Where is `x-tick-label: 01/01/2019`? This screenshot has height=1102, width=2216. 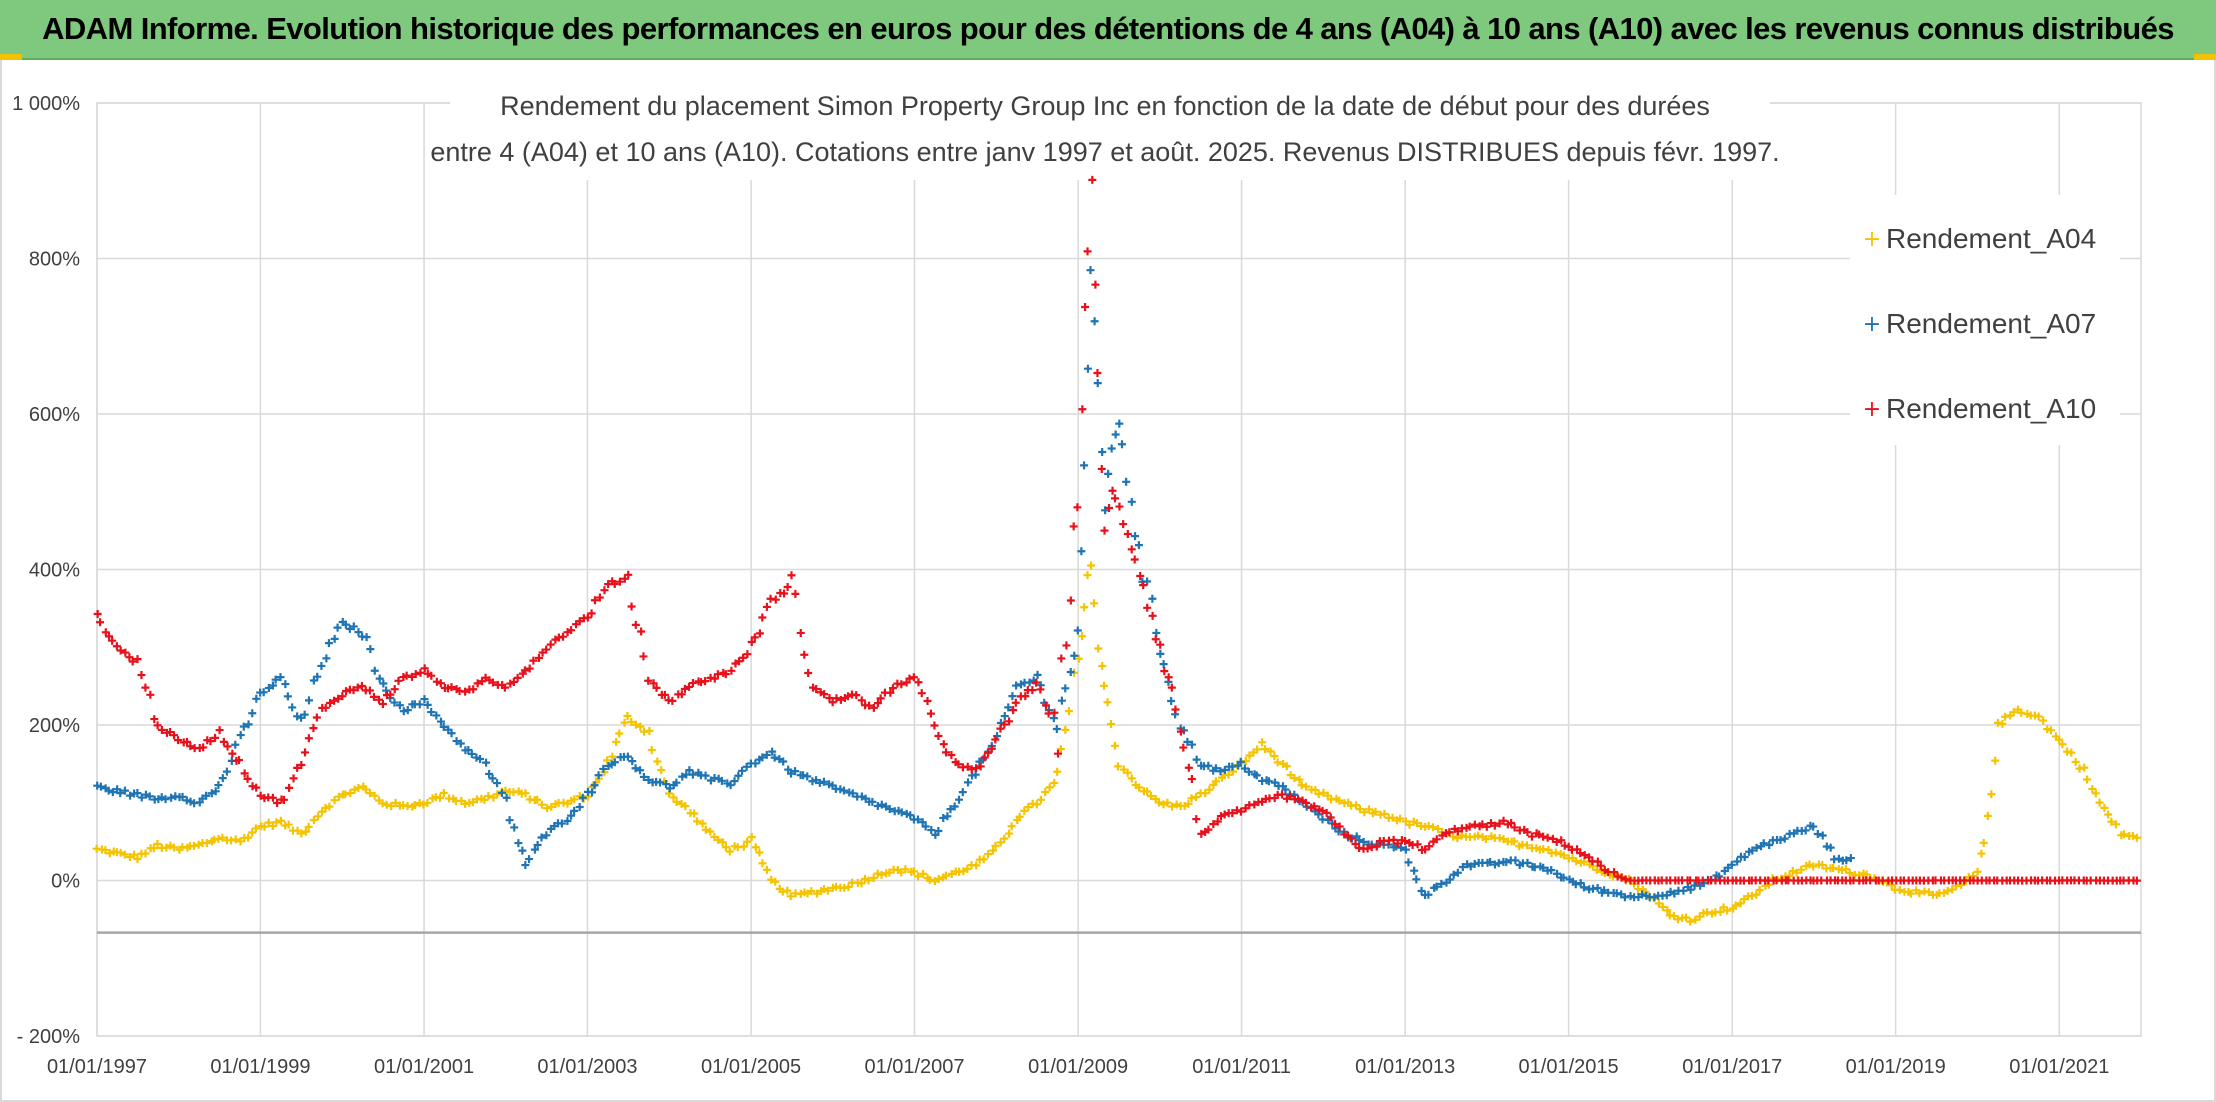
x-tick-label: 01/01/2019 is located at coordinates (1896, 1067).